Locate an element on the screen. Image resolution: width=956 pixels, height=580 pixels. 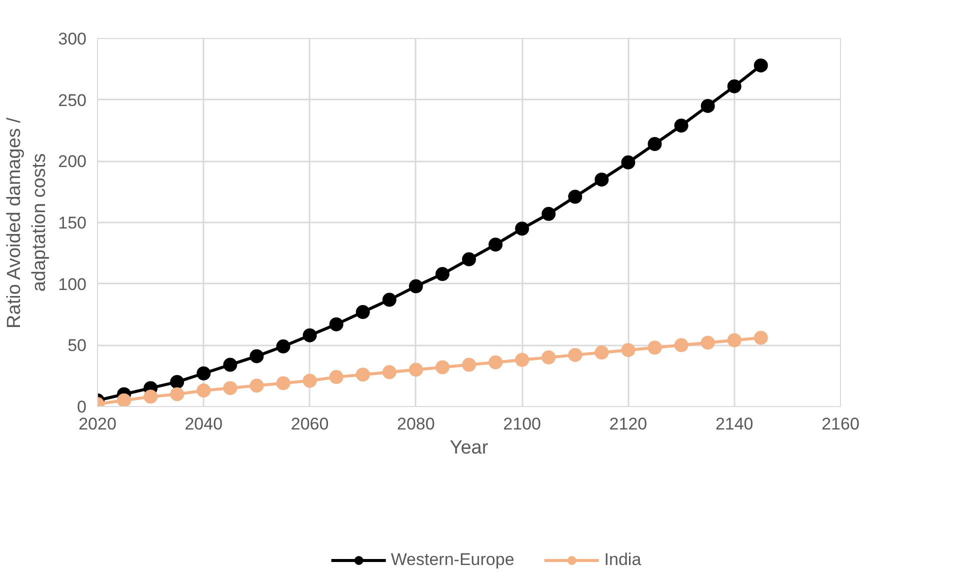
legend-label: India is located at coordinates (623, 560).